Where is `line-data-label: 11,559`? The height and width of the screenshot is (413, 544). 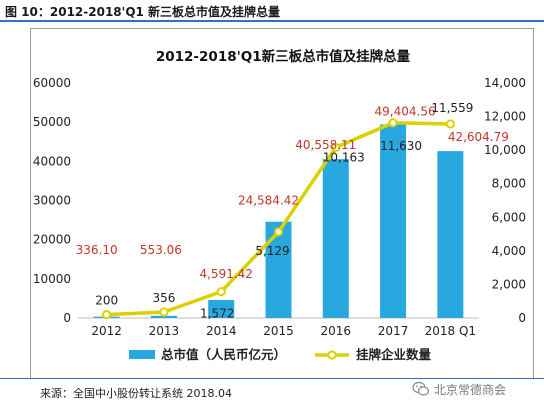
line-data-label: 11,559 is located at coordinates (452, 108).